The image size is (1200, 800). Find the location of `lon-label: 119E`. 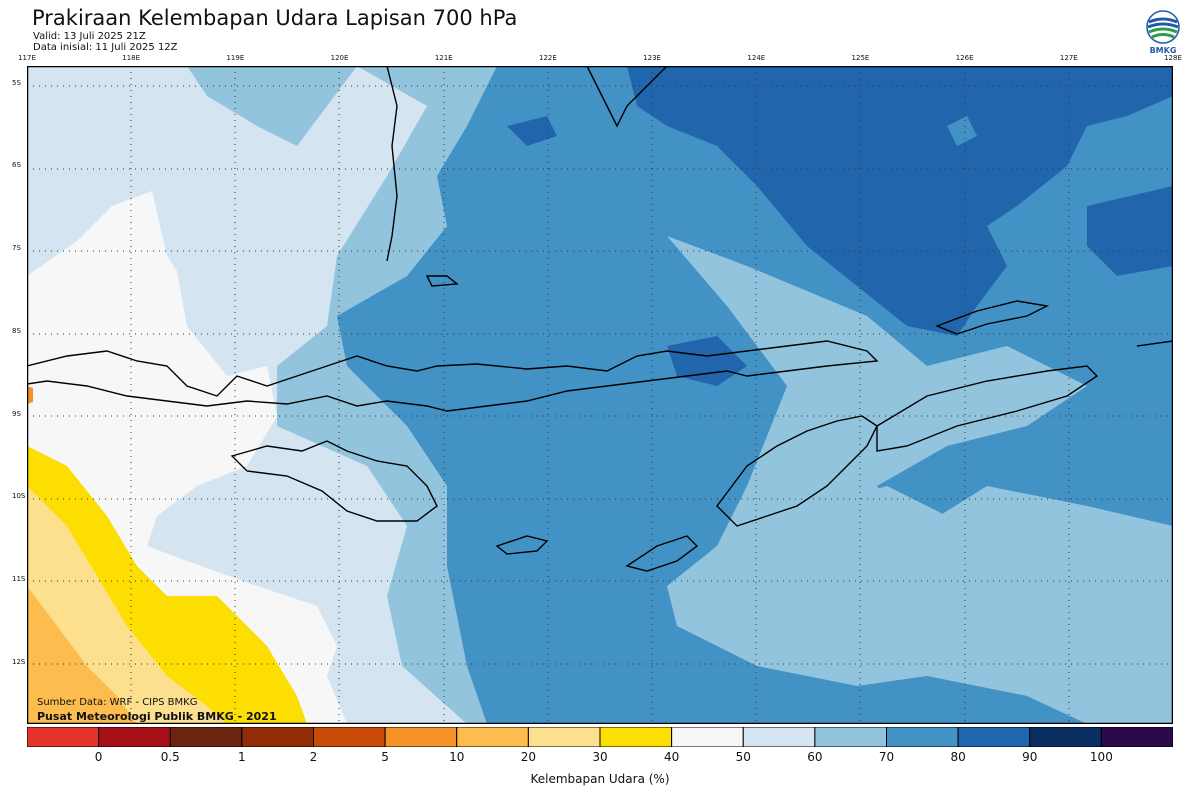

lon-label: 119E is located at coordinates (235, 58).